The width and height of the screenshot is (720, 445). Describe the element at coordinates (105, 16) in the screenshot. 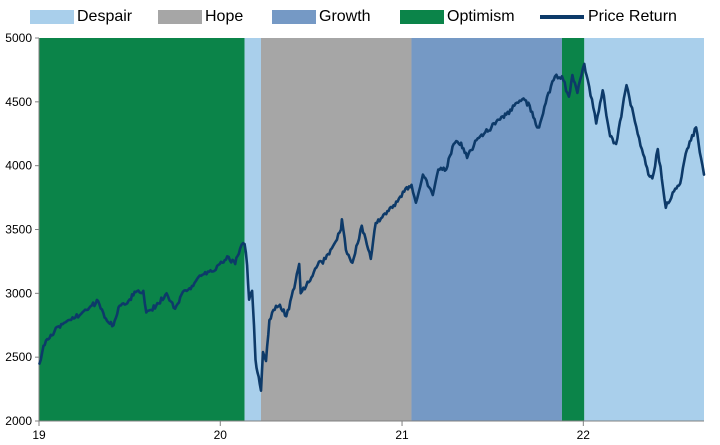

I see `legend-label-despair: Despair` at that location.